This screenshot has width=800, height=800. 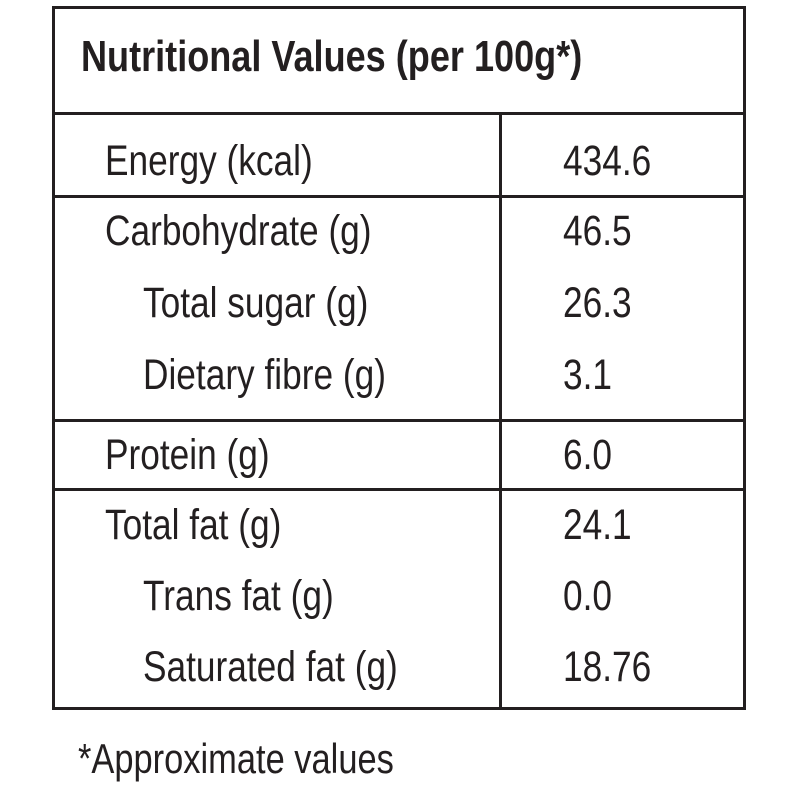 What do you see at coordinates (597, 525) in the screenshot?
I see `row-value-total-fat: 24.1` at bounding box center [597, 525].